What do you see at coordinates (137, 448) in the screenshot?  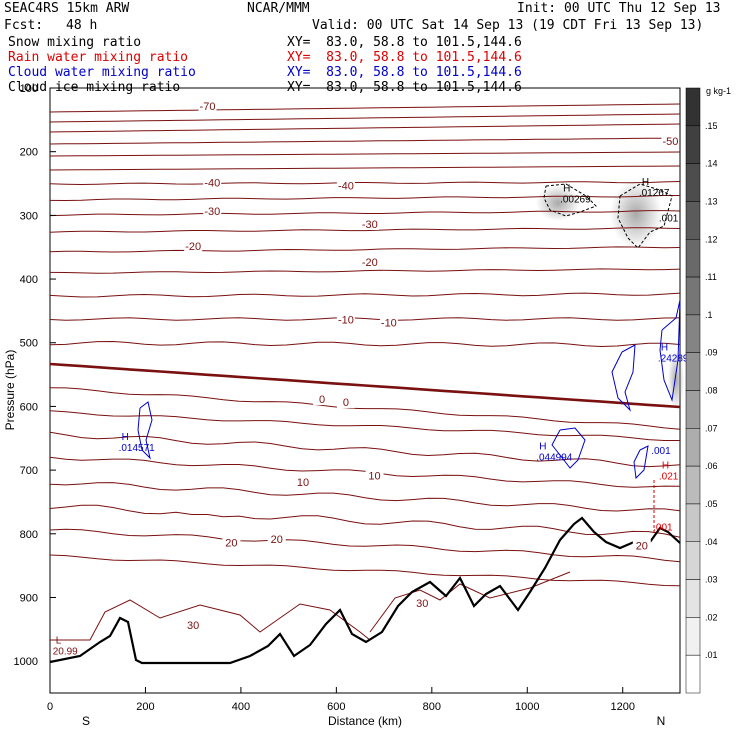 I see `extremum-value: .014571` at bounding box center [137, 448].